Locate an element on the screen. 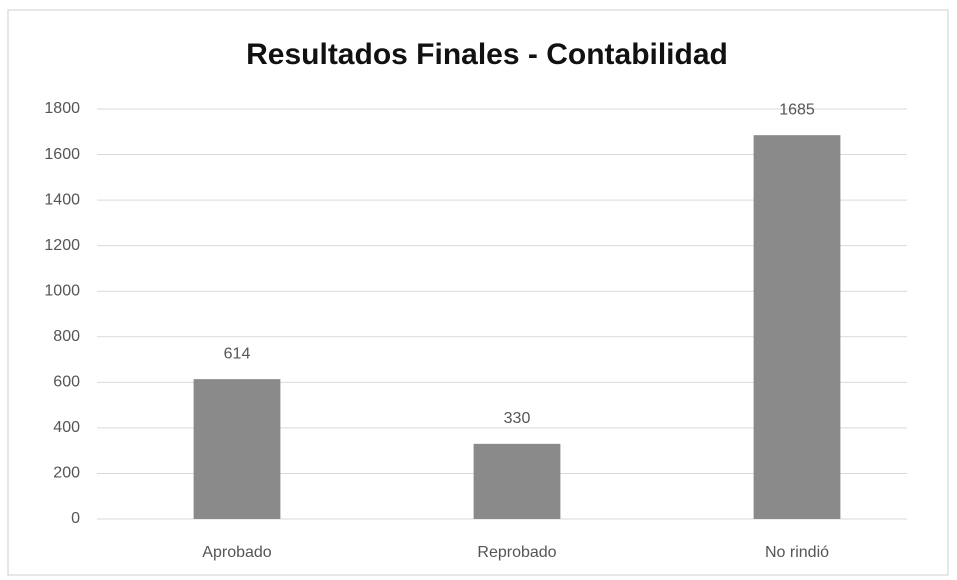 This screenshot has width=957, height=580. y-tick-label: 1600 is located at coordinates (62, 154).